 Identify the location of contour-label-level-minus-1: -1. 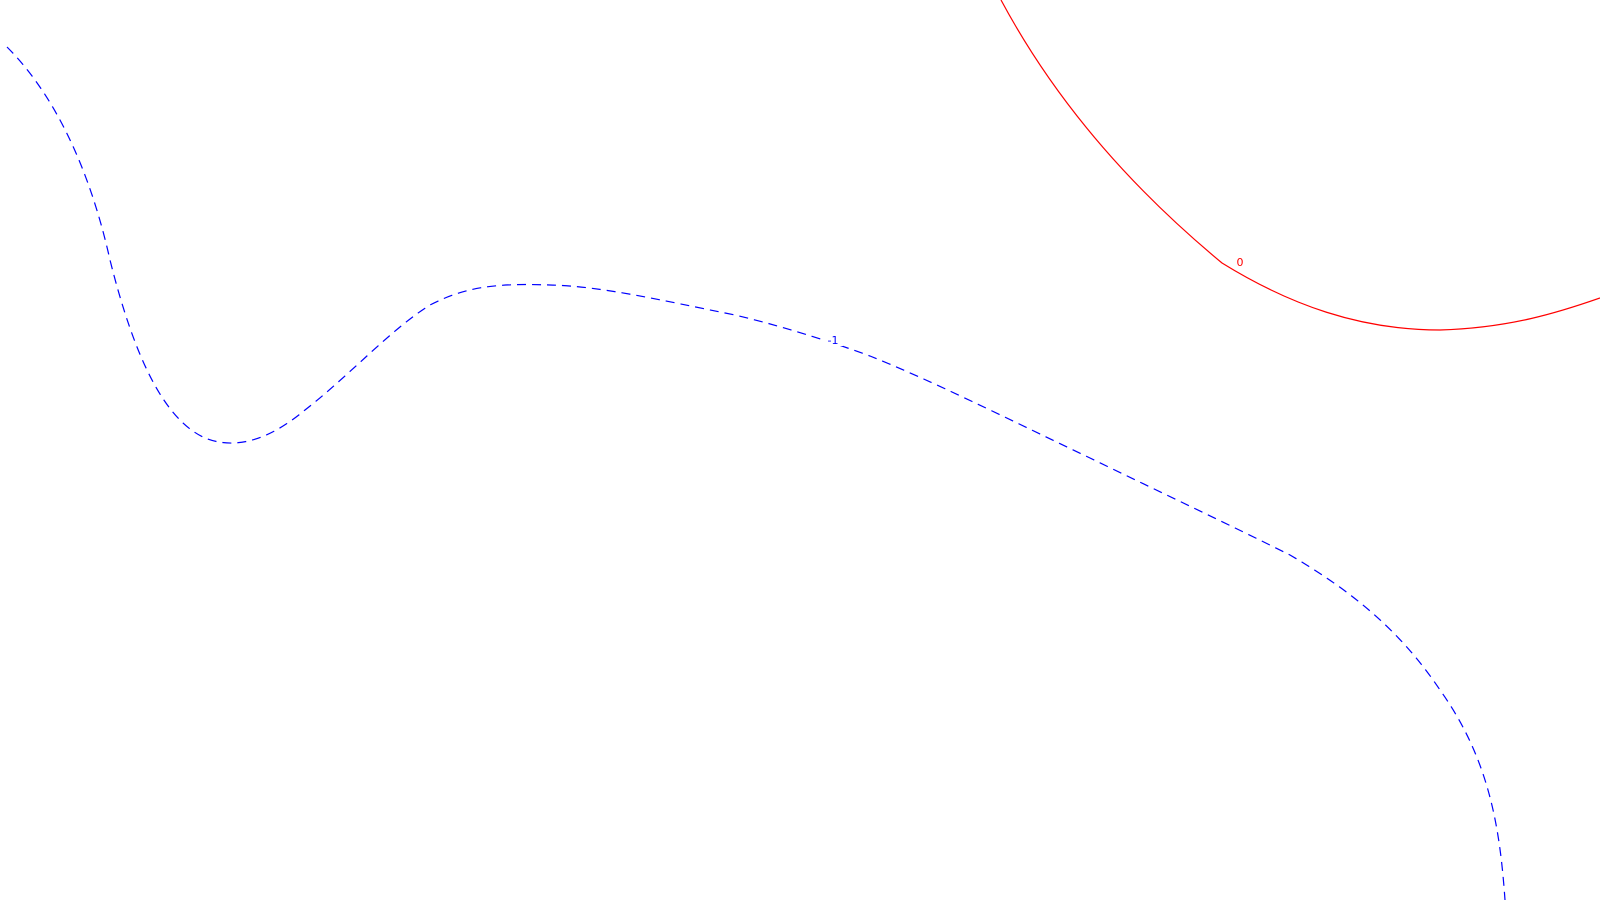
(833, 340).